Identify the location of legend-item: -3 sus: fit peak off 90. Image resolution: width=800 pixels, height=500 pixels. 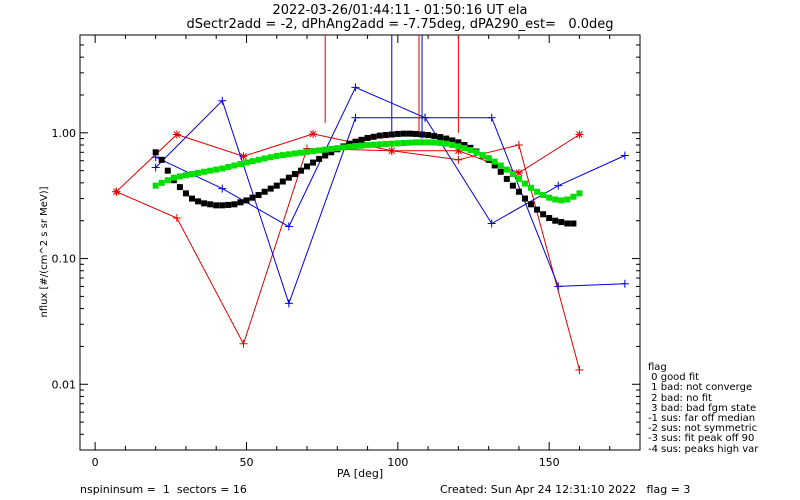
(701, 439).